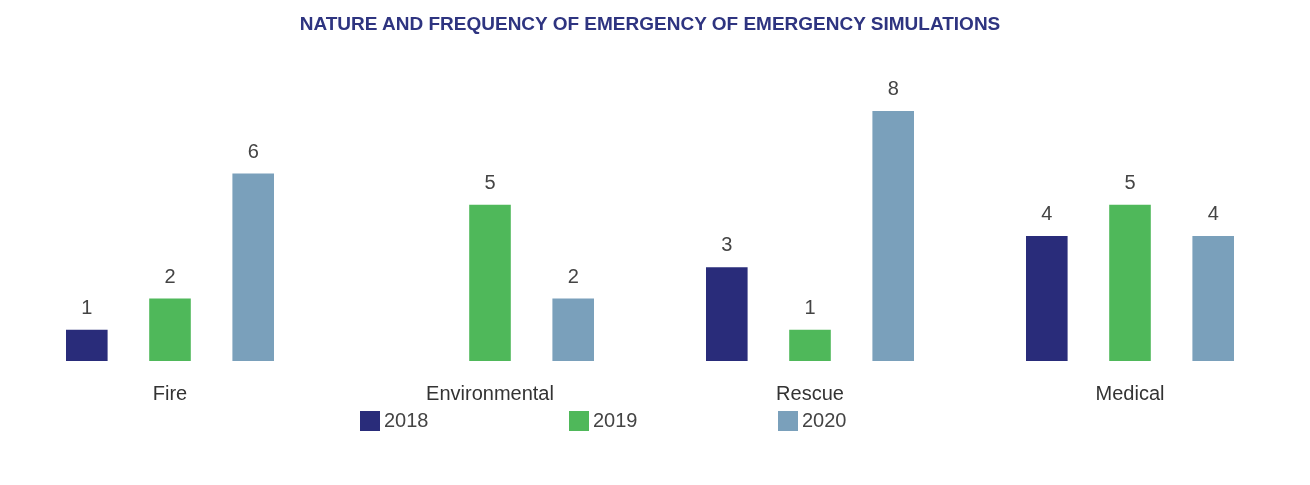 The image size is (1310, 485). Describe the element at coordinates (727, 244) in the screenshot. I see `data-label: 3` at that location.